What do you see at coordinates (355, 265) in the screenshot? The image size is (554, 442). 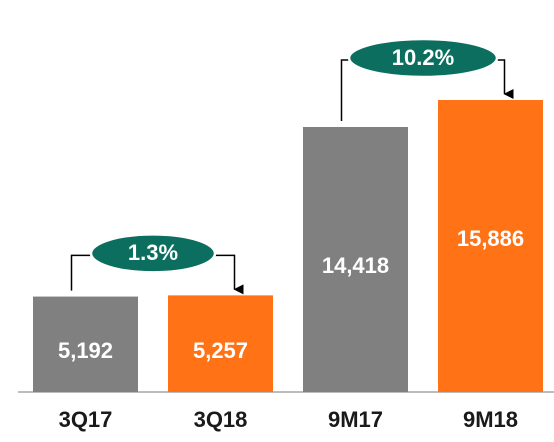 I see `value-label: 14,418` at bounding box center [355, 265].